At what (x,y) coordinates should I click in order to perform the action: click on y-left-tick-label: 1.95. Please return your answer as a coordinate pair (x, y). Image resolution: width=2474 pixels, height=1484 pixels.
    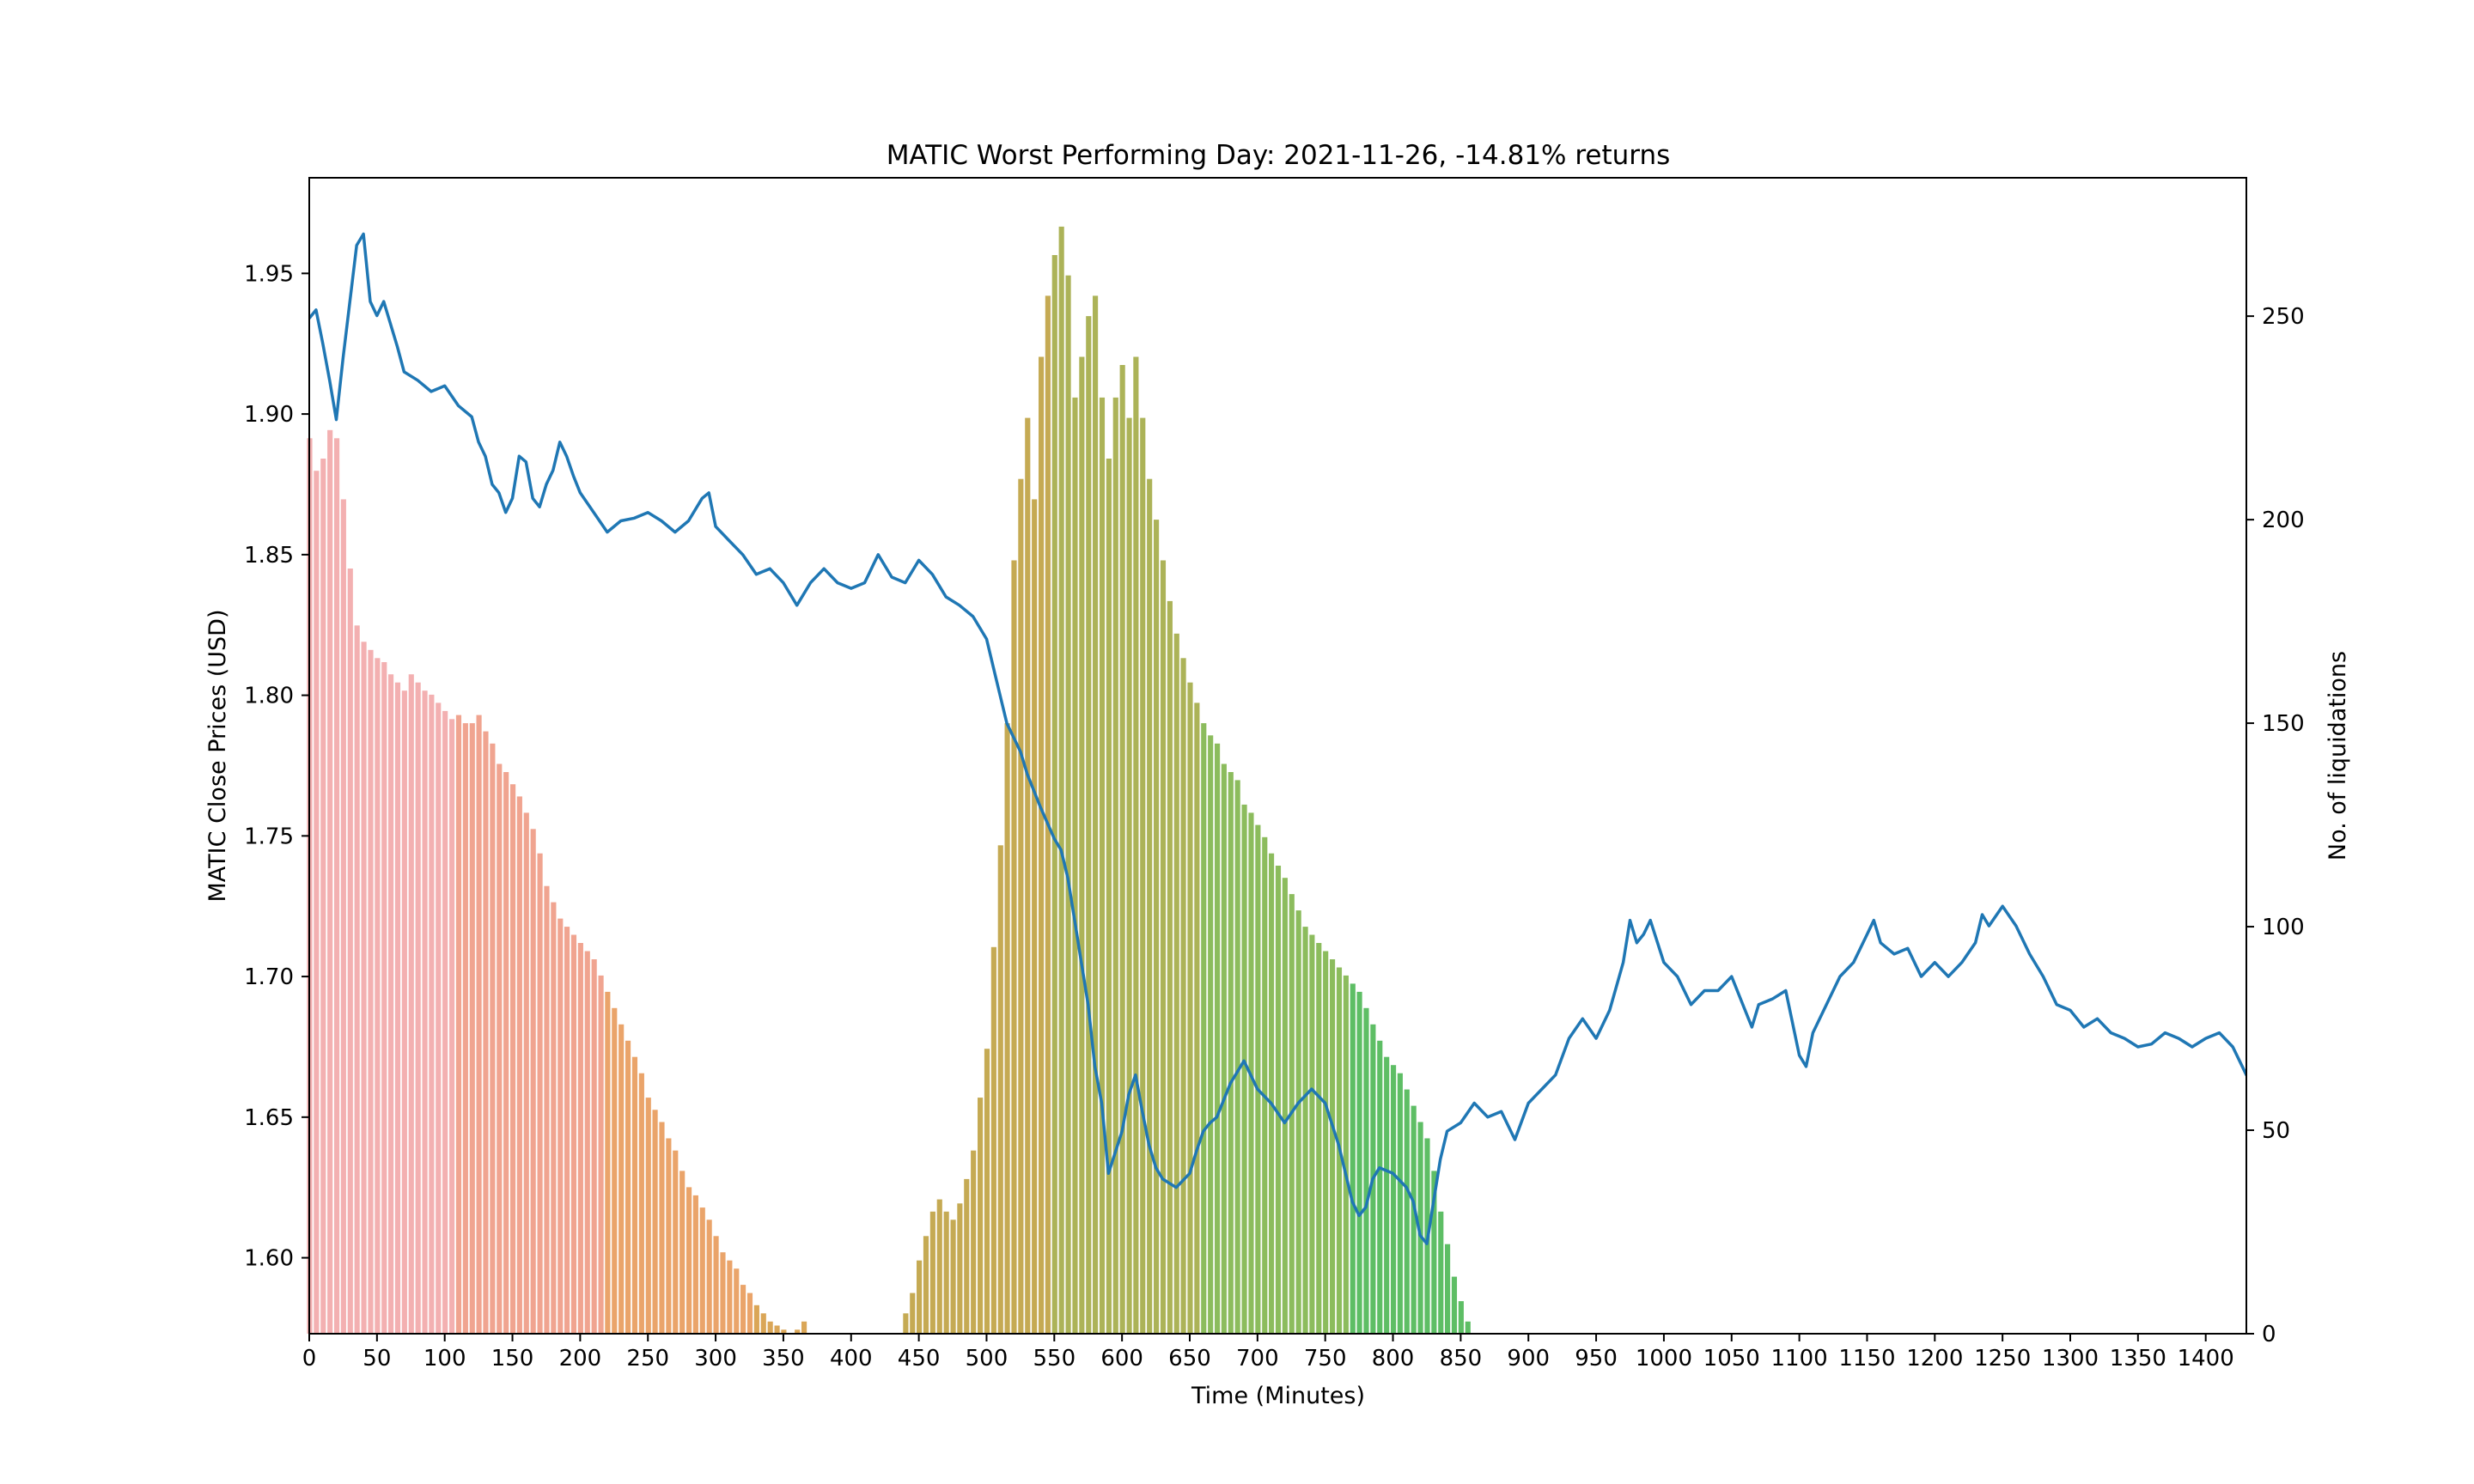
    Looking at the image, I should click on (269, 274).